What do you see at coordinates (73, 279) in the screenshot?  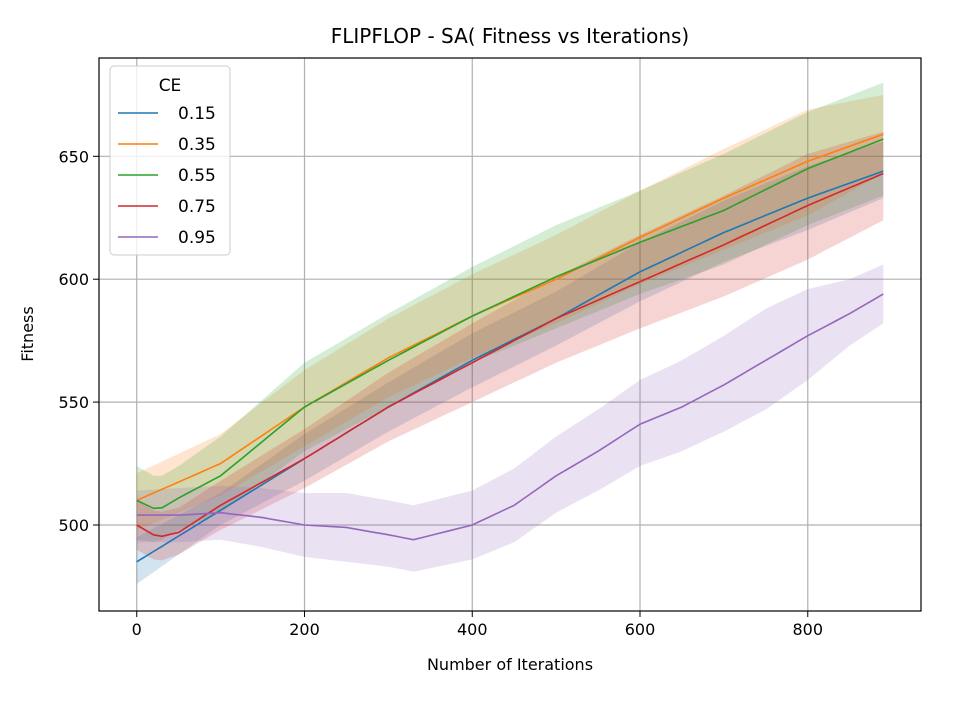 I see `y-tick-label: 600` at bounding box center [73, 279].